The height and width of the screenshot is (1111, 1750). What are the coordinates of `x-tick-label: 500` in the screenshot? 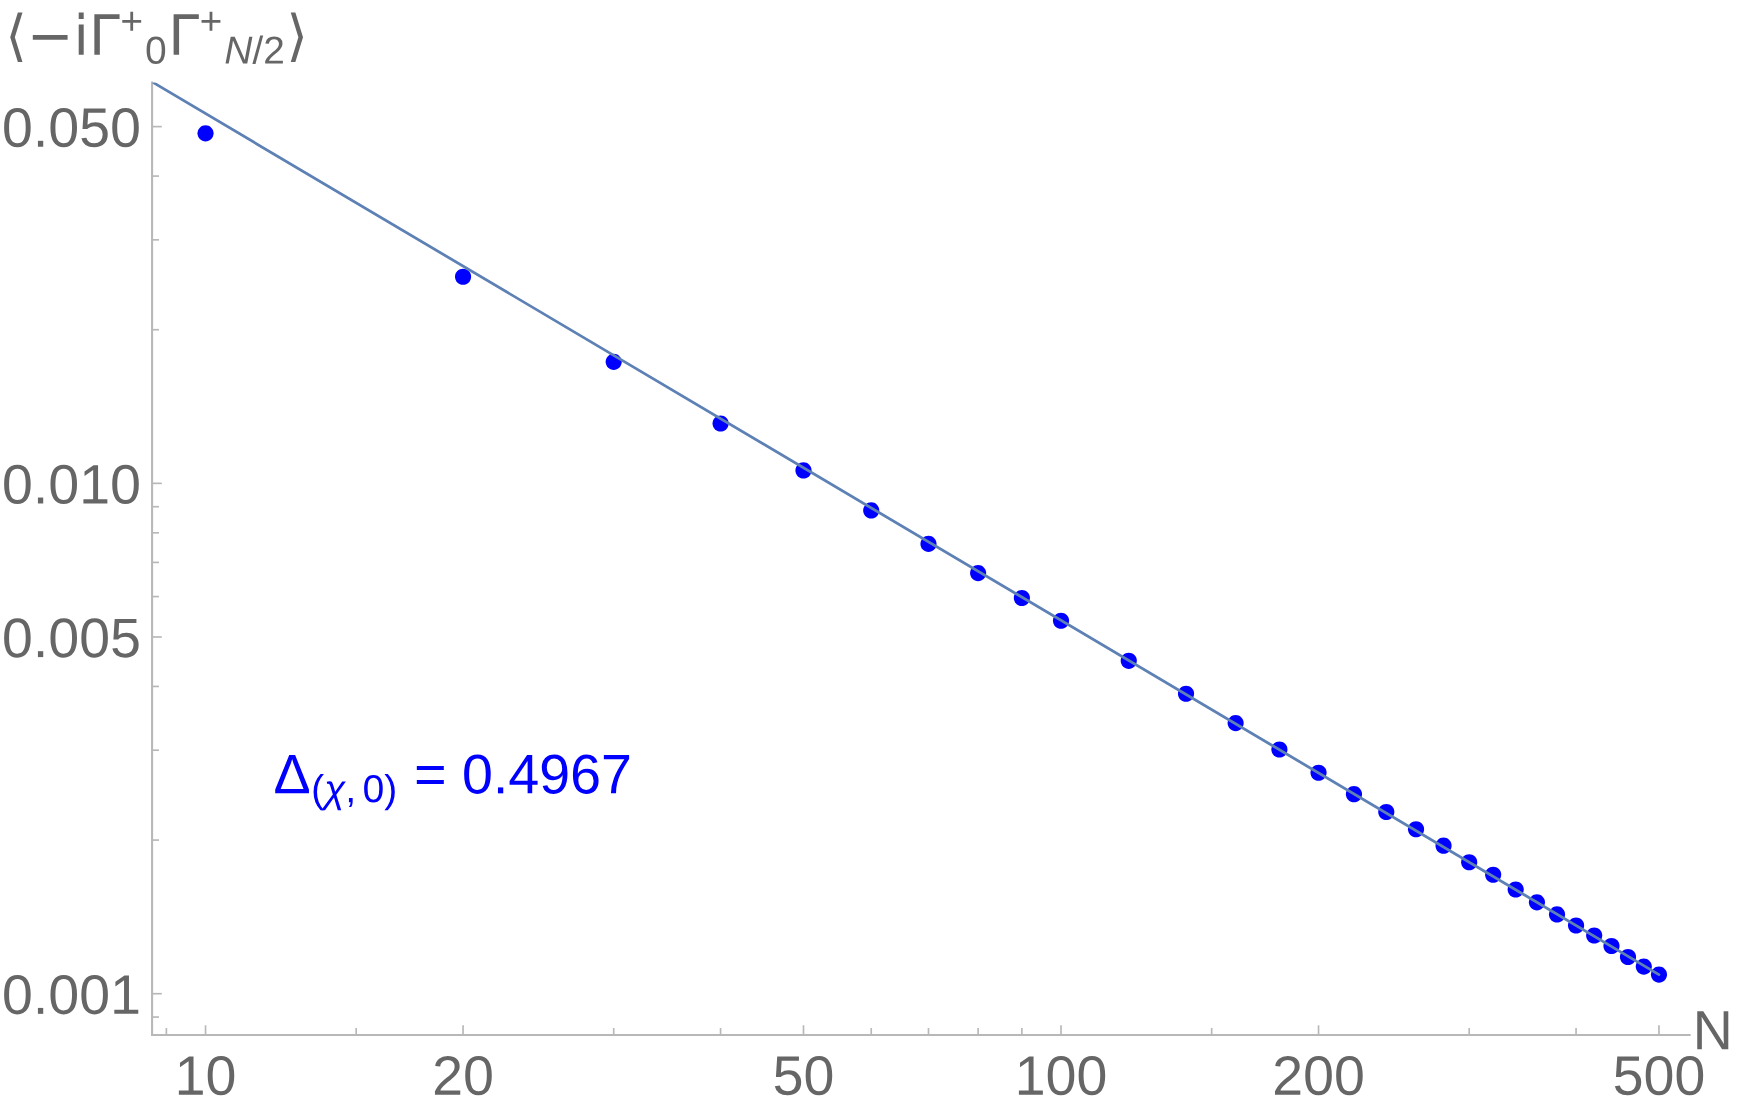 It's located at (1659, 1075).